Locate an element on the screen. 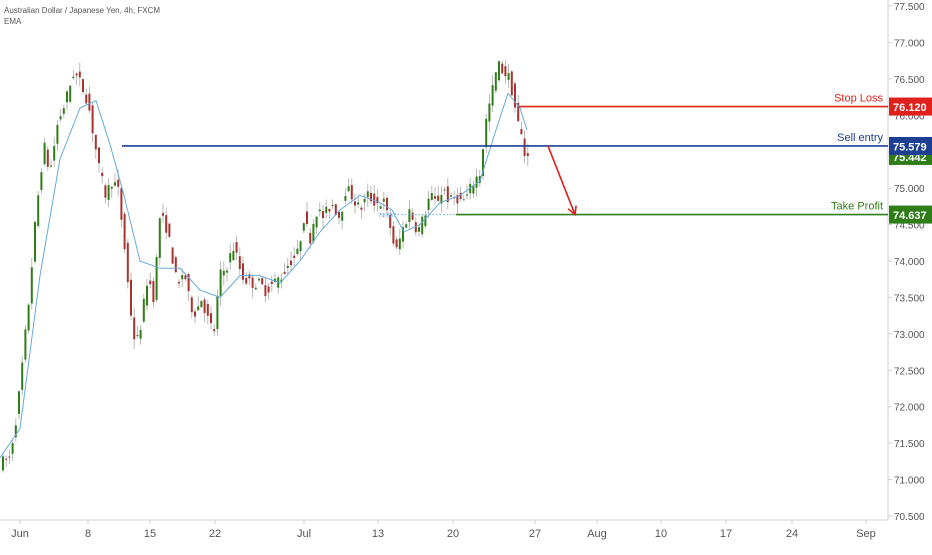 This screenshot has height=555, width=932. sell-entry-price-box is located at coordinates (910, 145).